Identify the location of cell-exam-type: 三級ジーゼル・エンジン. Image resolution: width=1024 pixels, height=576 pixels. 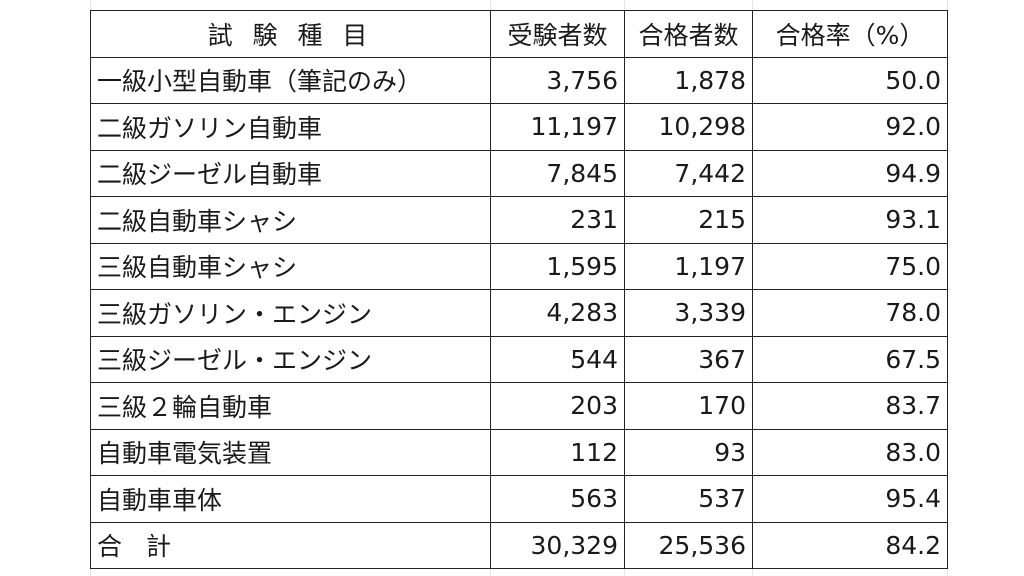
(290, 359).